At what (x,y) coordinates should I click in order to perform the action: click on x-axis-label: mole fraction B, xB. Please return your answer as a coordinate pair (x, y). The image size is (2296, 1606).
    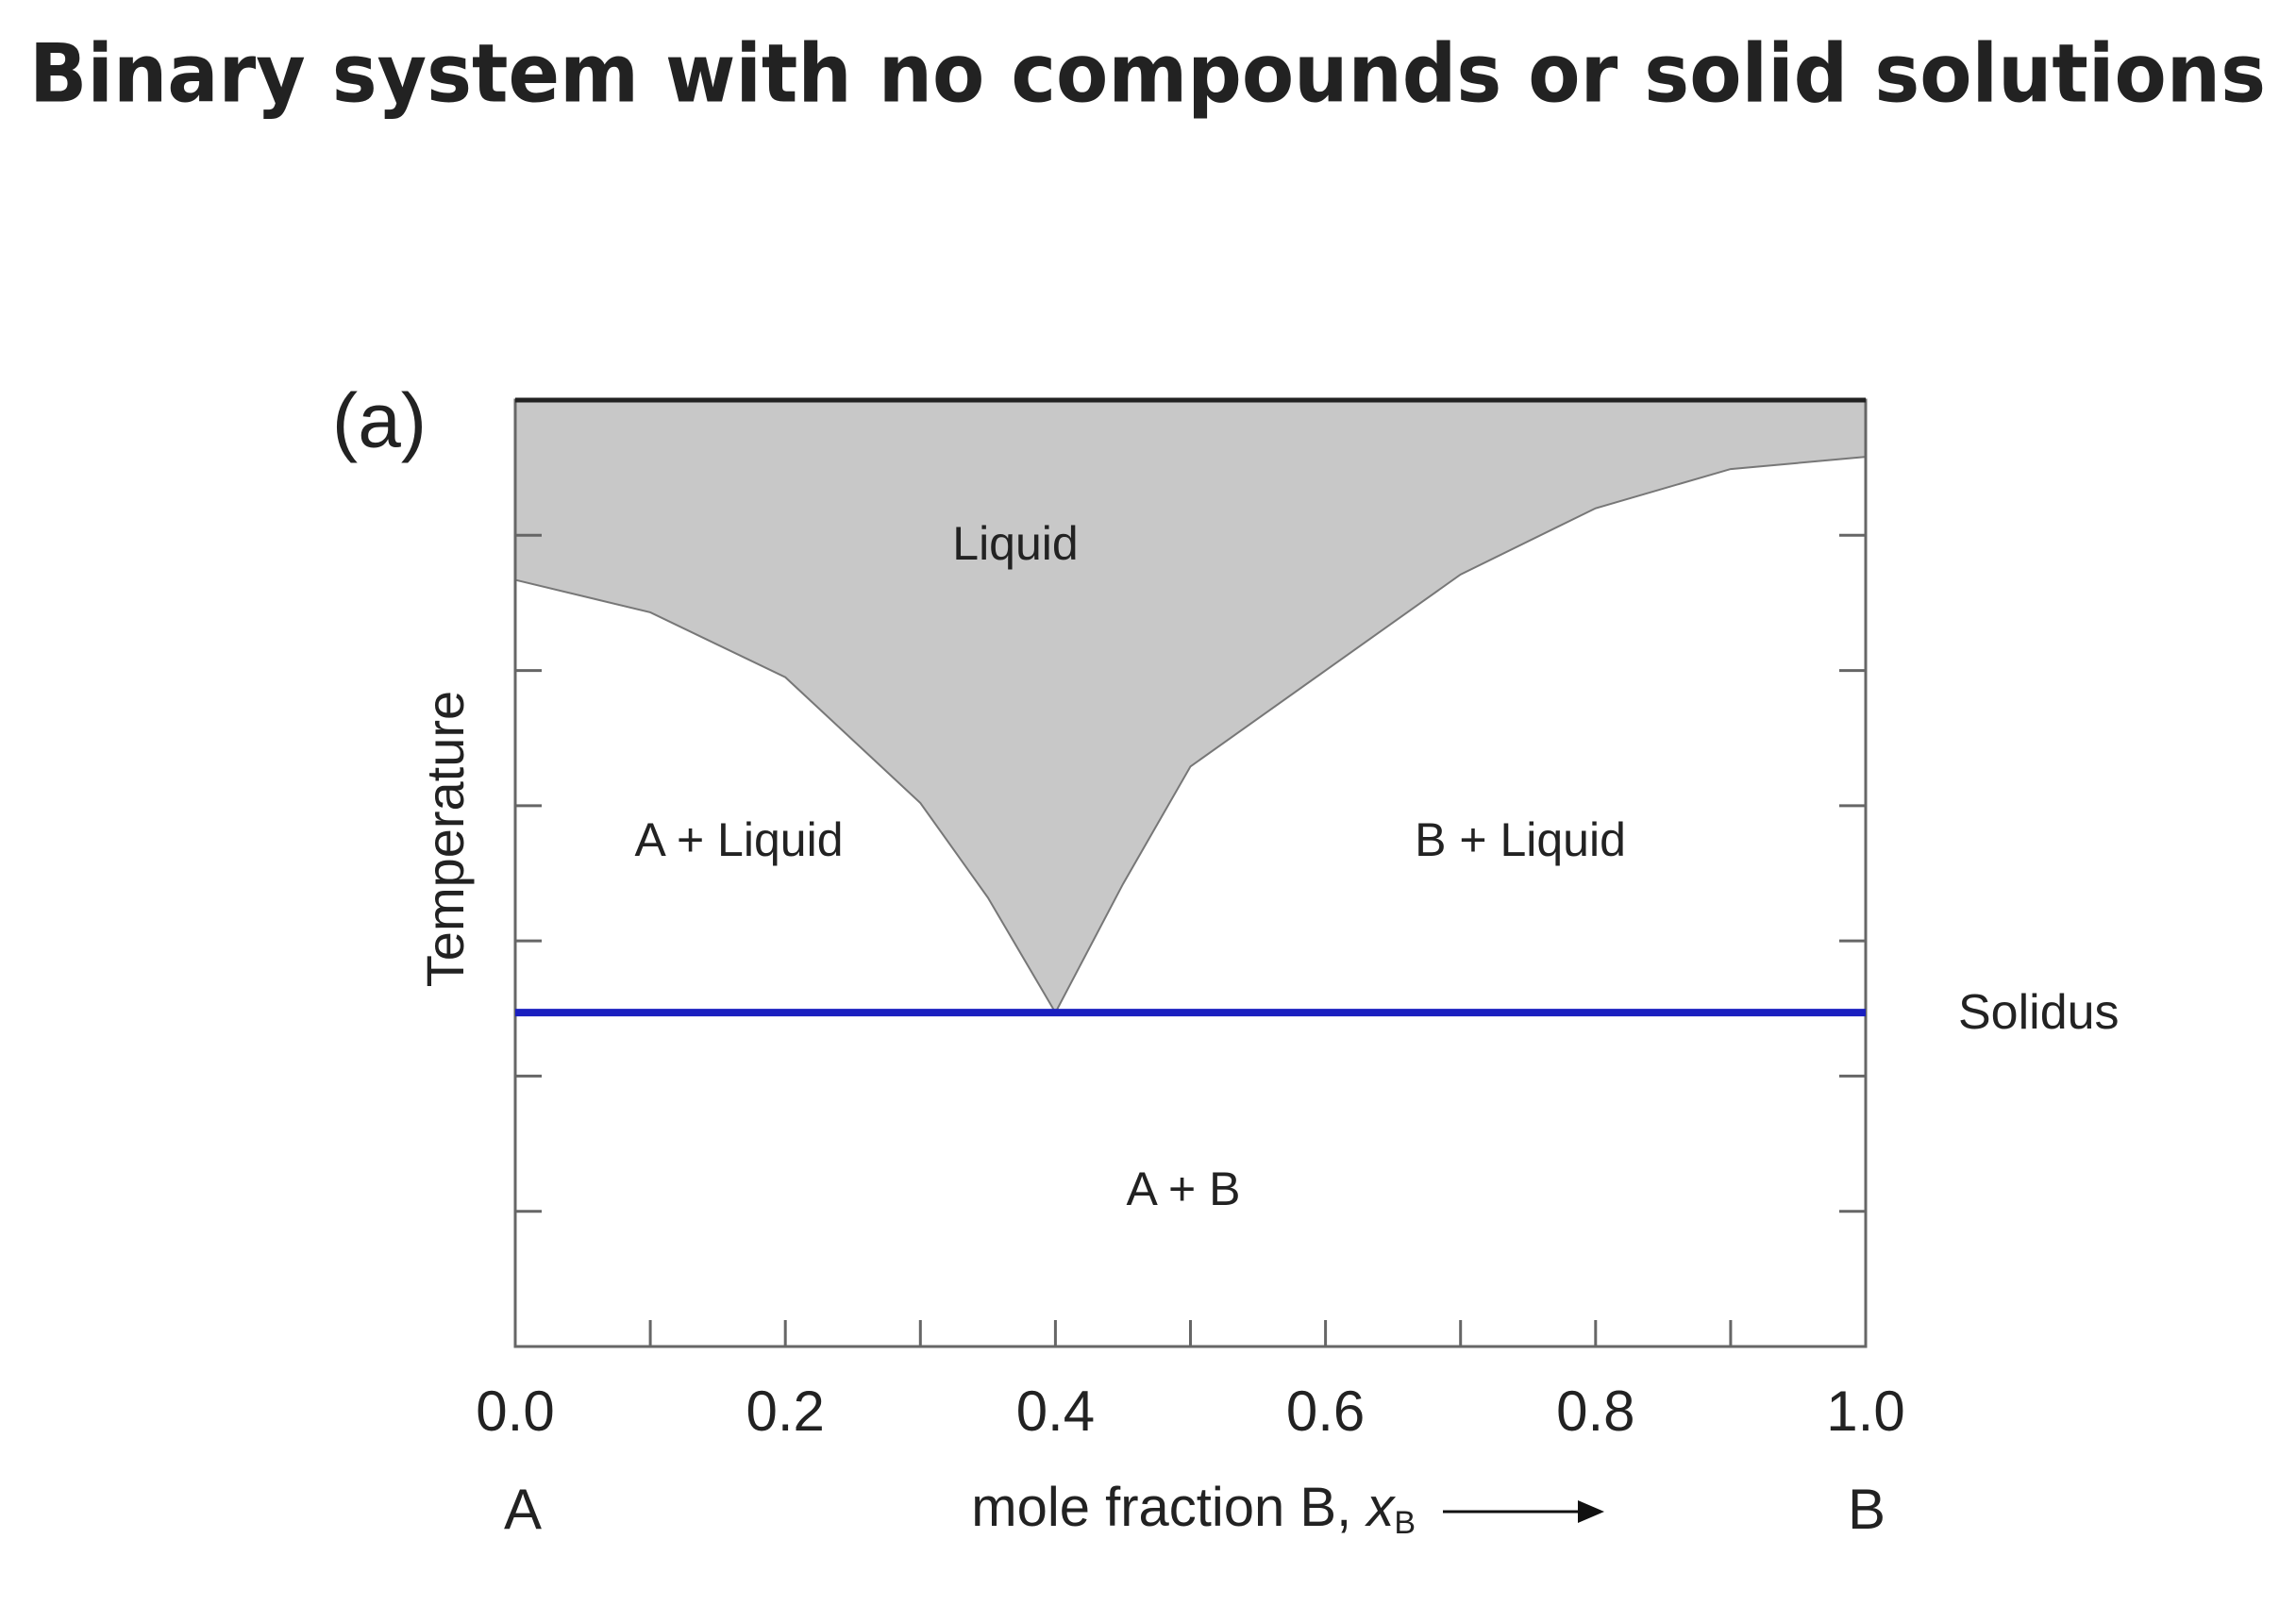
    Looking at the image, I should click on (1194, 1509).